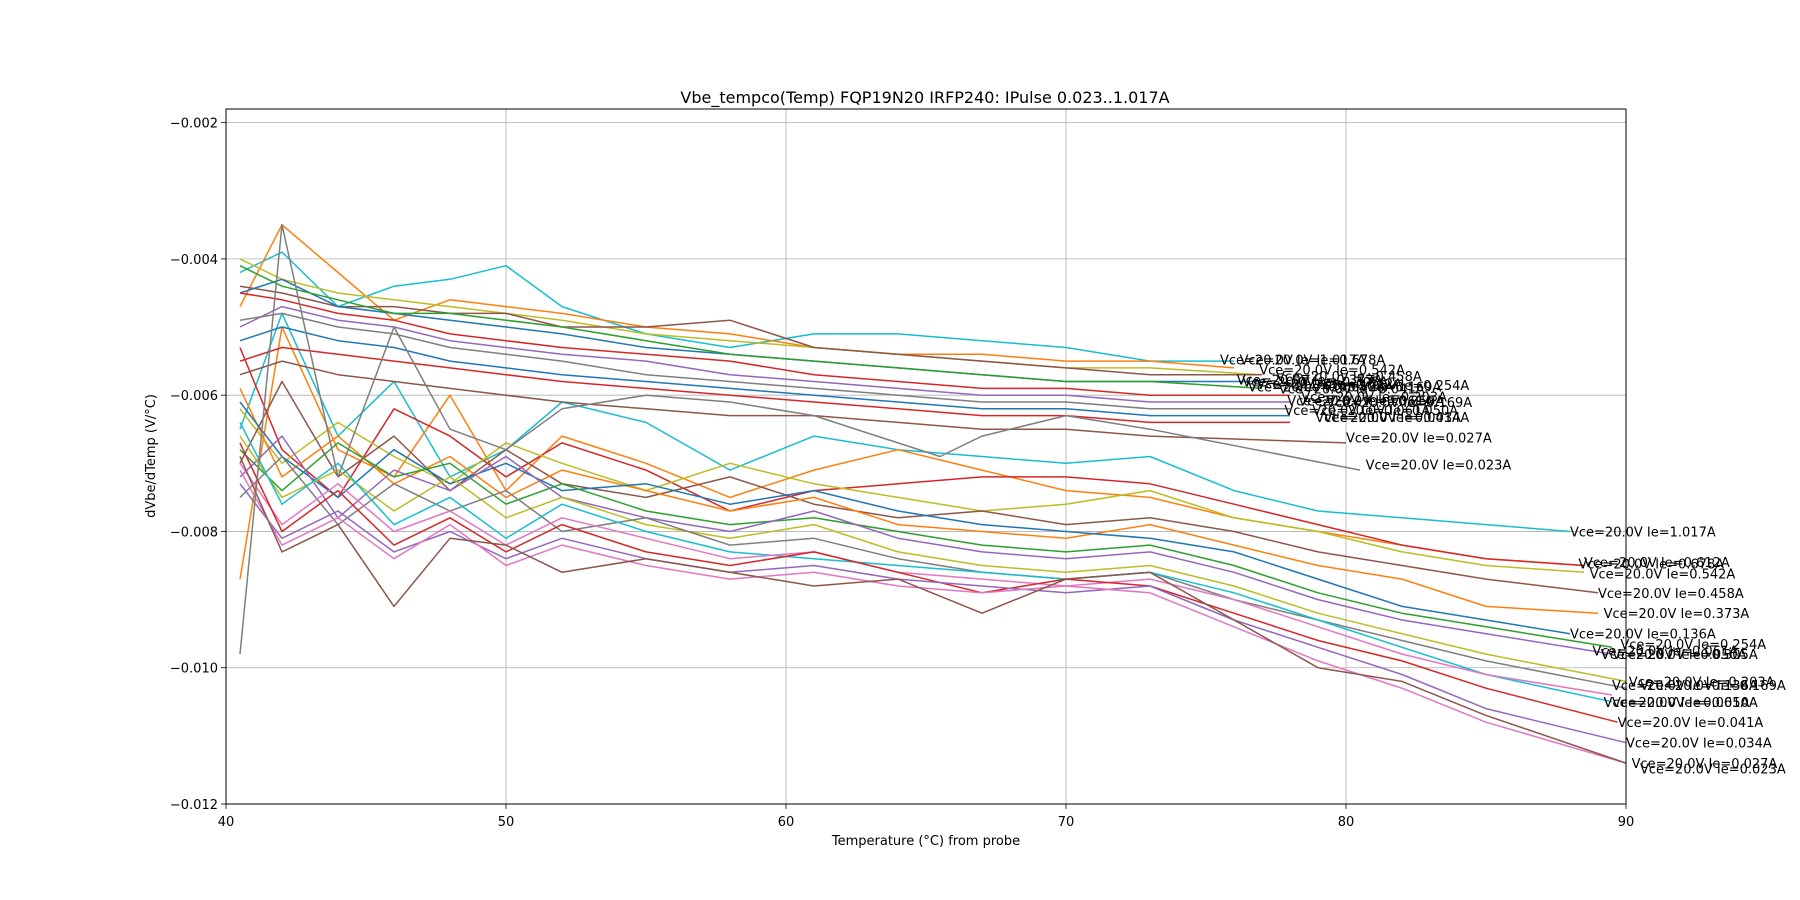 This screenshot has width=1800, height=900. What do you see at coordinates (194, 805) in the screenshot?
I see `y-tick-label: −0.012` at bounding box center [194, 805].